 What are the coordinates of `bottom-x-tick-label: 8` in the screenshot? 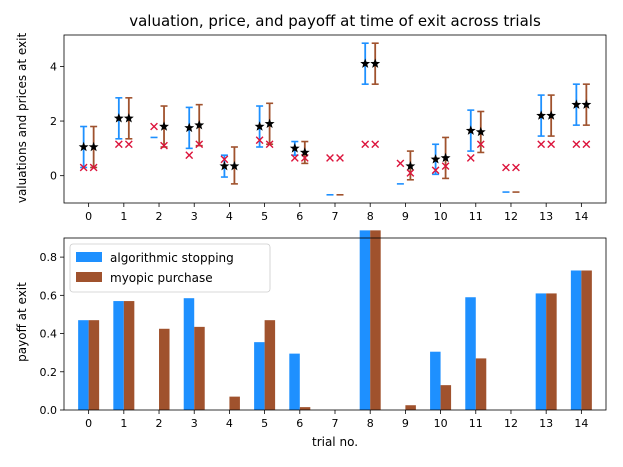 It's located at (370, 423).